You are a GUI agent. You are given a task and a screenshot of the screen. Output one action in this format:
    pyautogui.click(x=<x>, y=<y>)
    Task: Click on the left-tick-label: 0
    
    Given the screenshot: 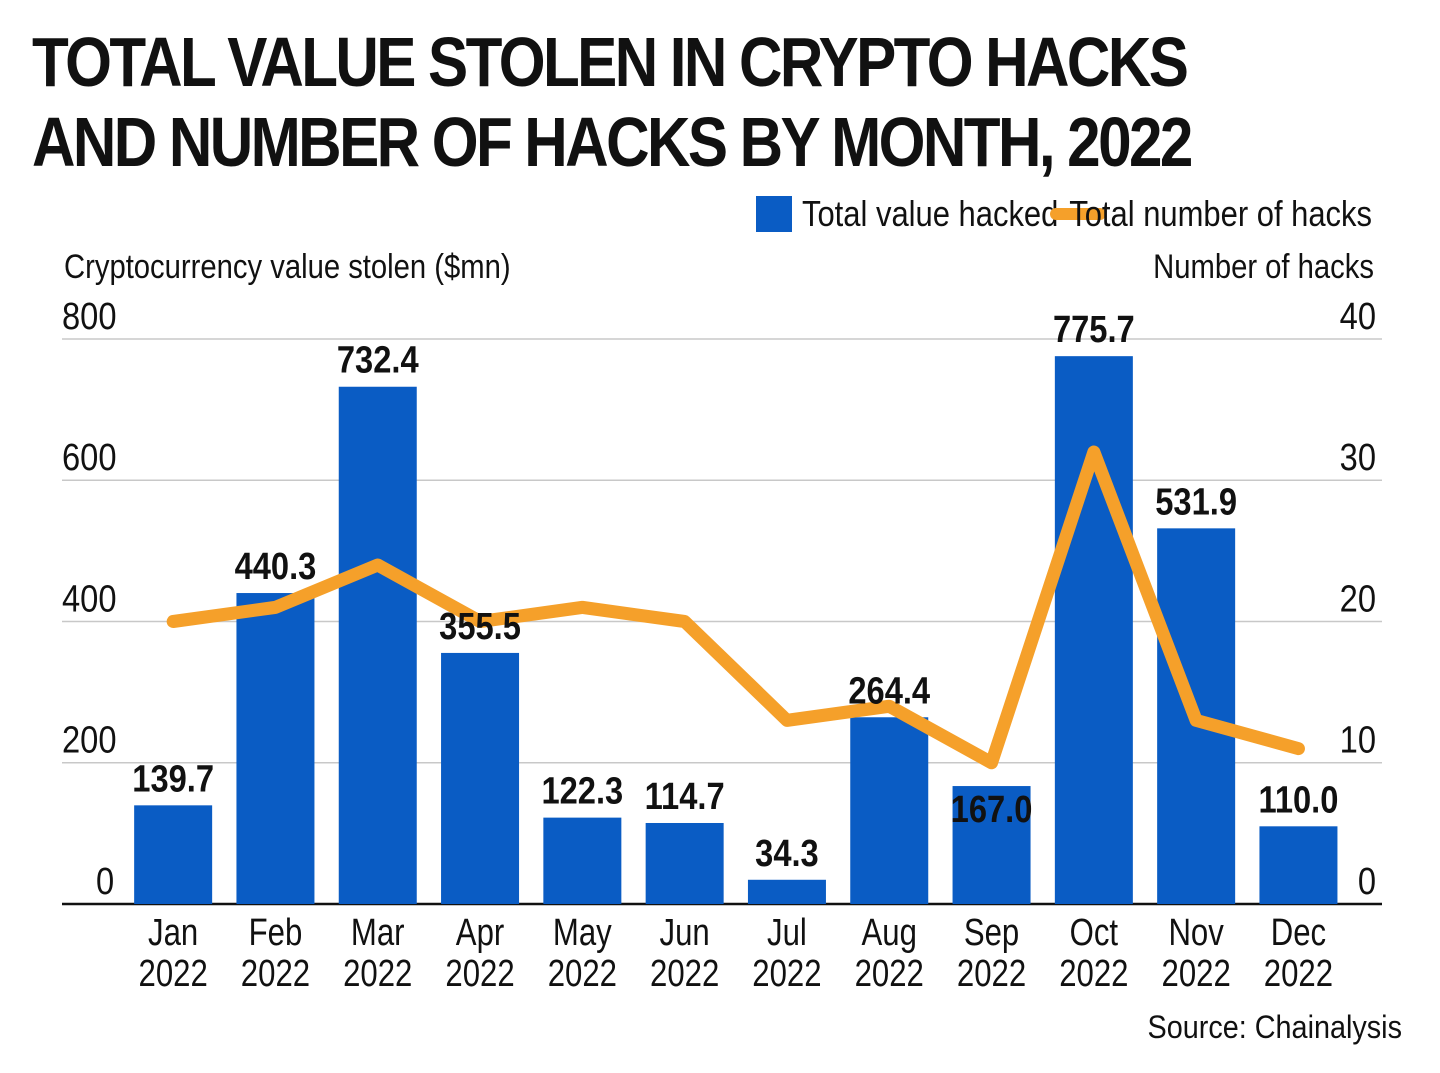 What is the action you would take?
    pyautogui.click(x=105, y=881)
    